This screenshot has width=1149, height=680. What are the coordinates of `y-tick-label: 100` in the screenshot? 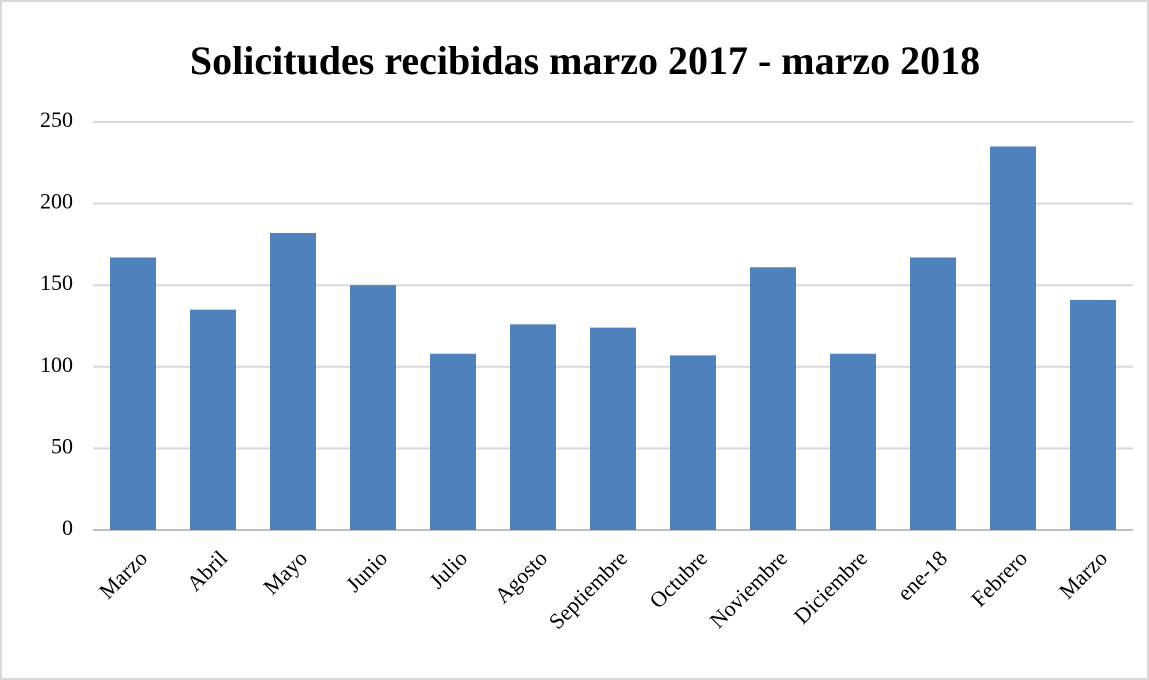 It's located at (56, 364).